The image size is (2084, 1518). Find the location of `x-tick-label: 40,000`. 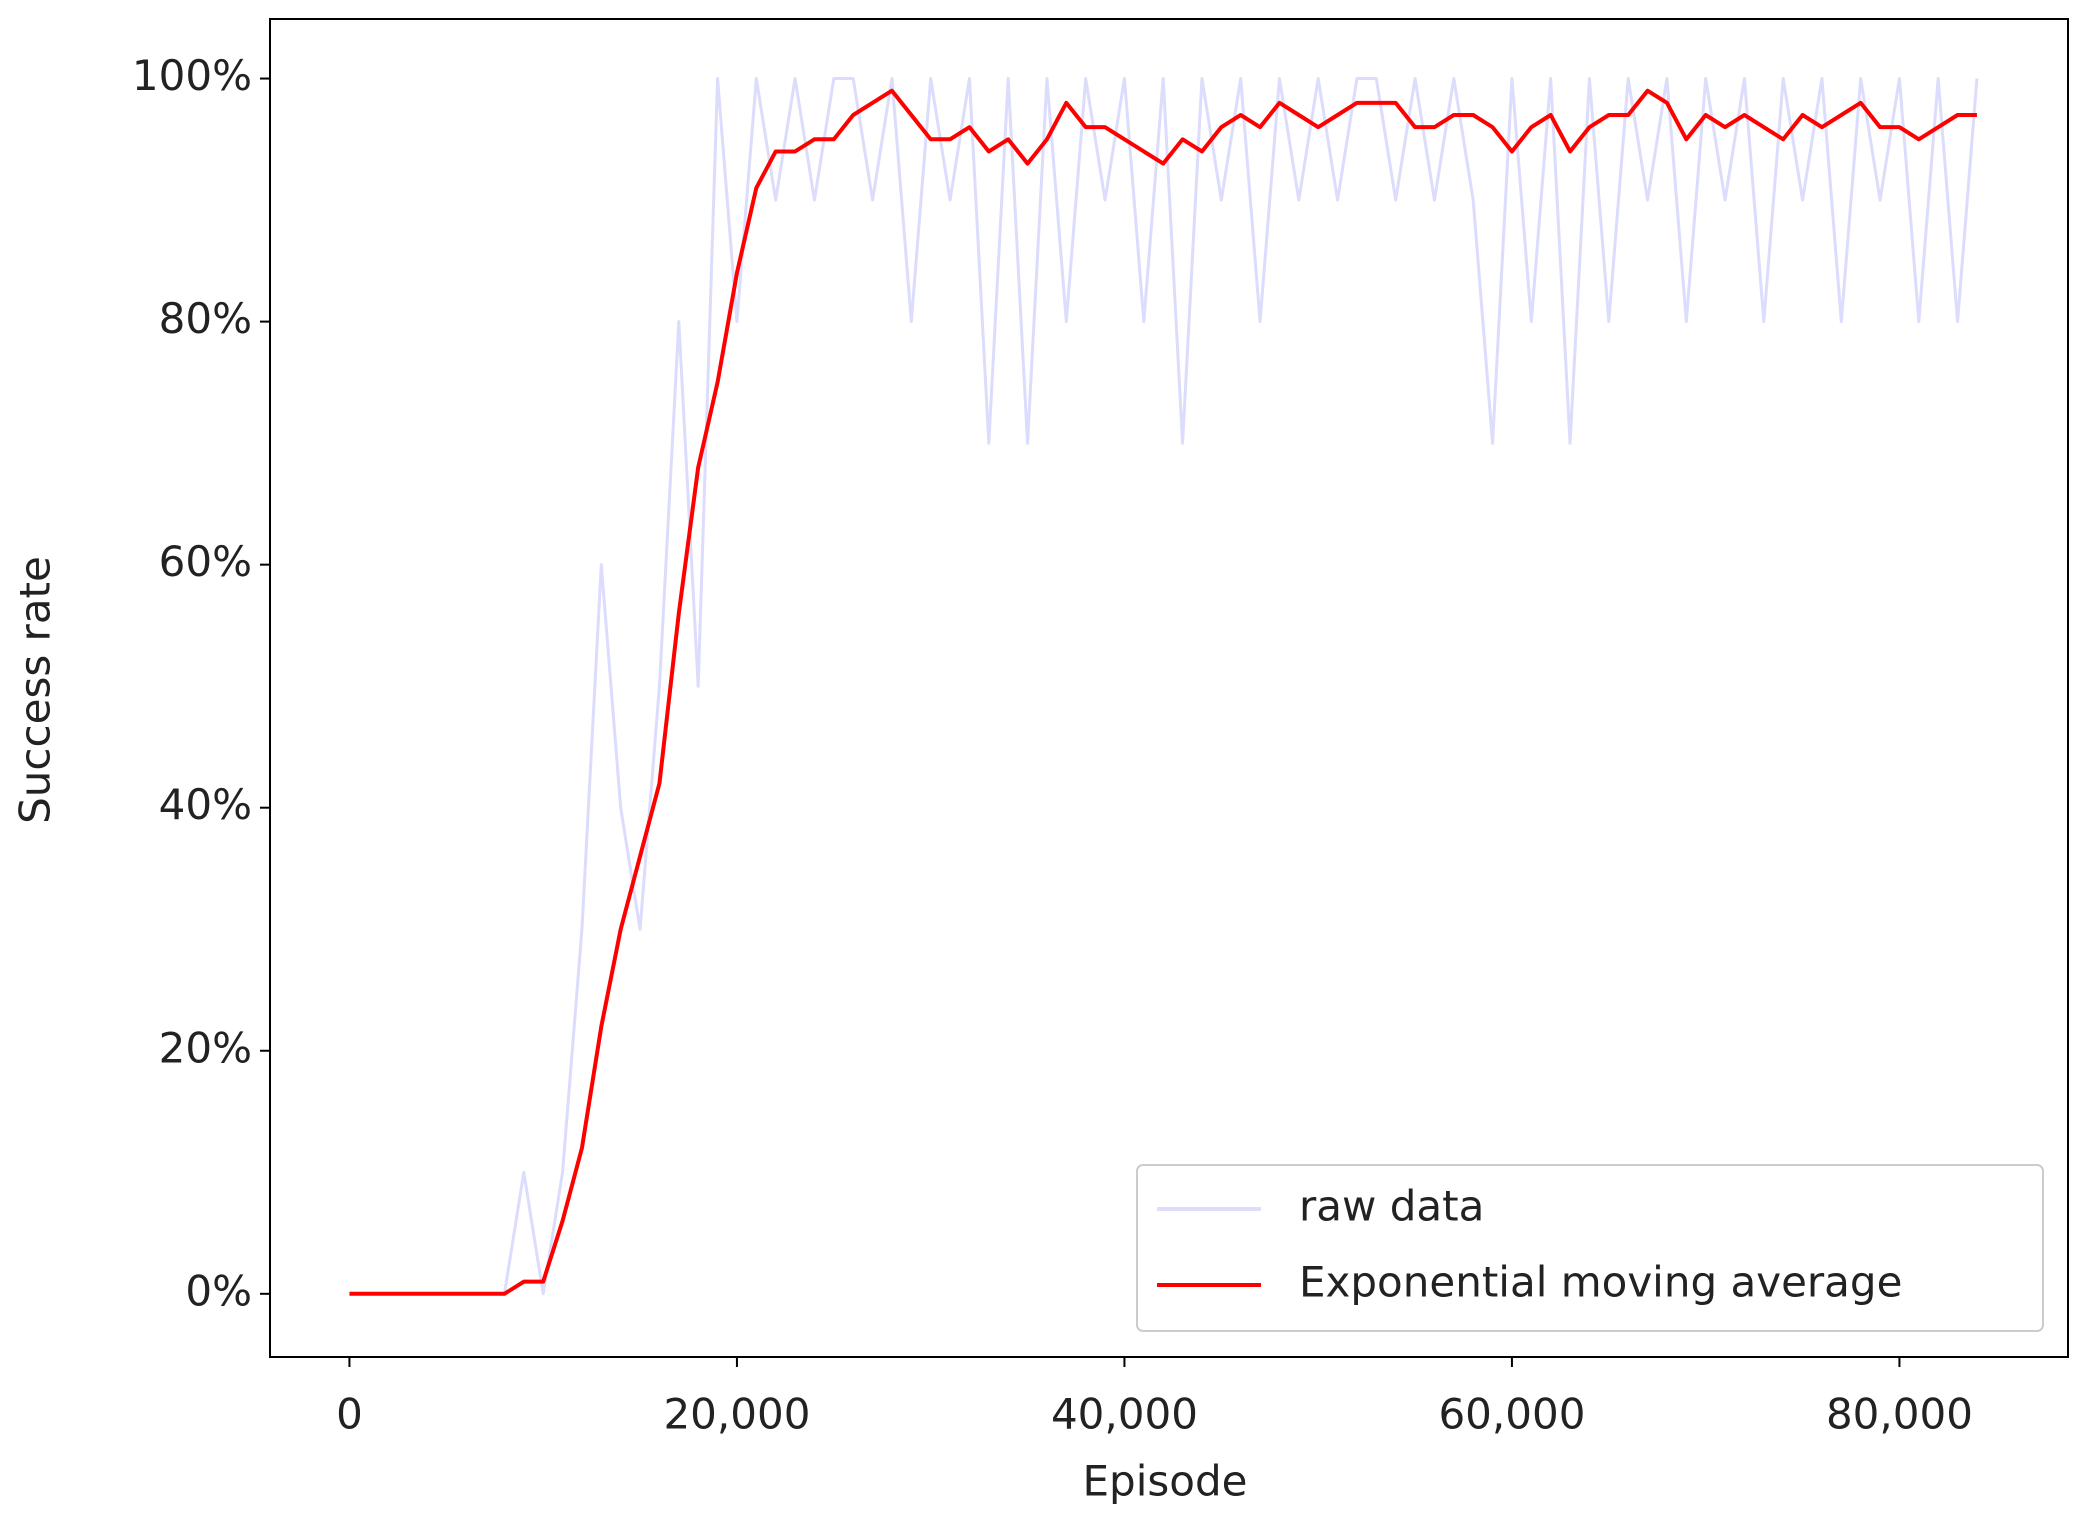

x-tick-label: 40,000 is located at coordinates (1124, 1414).